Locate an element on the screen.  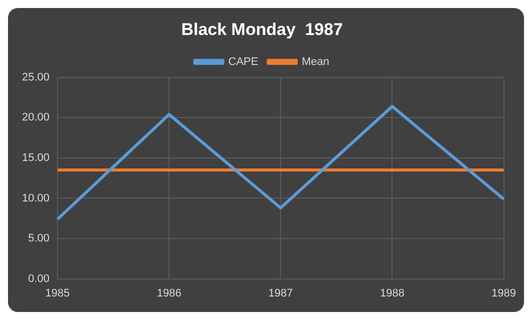
y-tick-label: 25.00 is located at coordinates (36, 77).